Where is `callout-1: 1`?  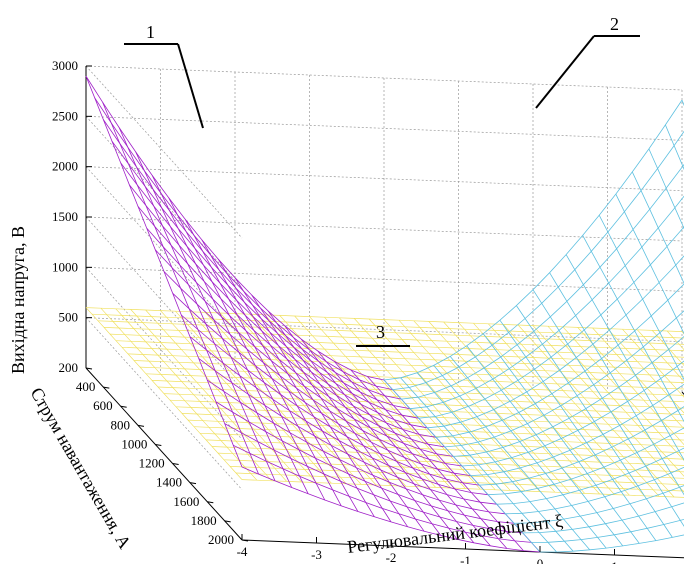 callout-1: 1 is located at coordinates (164, 75).